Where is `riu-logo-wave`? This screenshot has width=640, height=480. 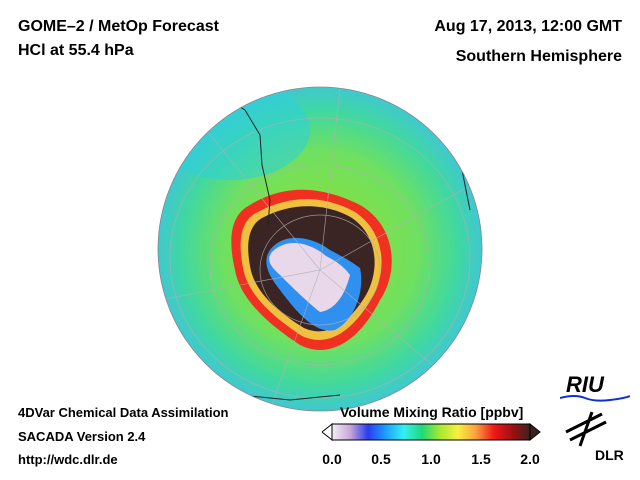
riu-logo-wave is located at coordinates (595, 398).